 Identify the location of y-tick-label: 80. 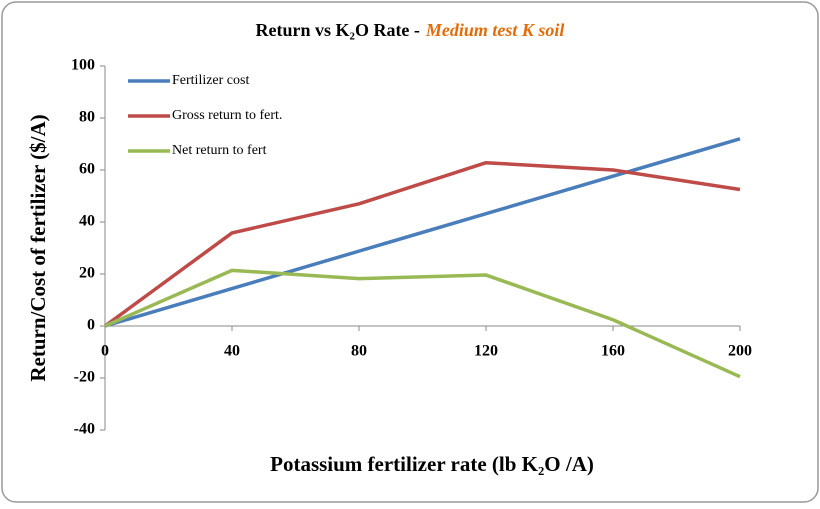
(87, 117).